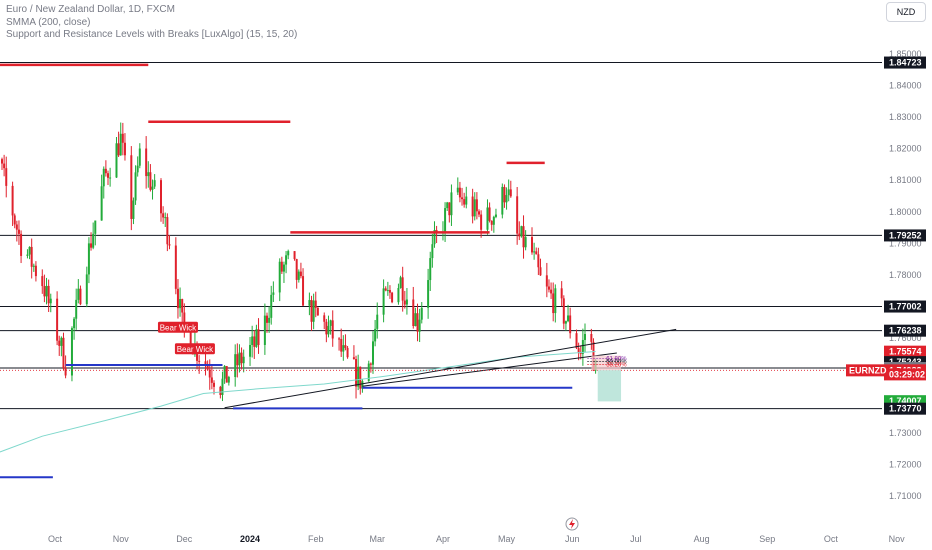 Image resolution: width=932 pixels, height=550 pixels. Describe the element at coordinates (90, 9) in the screenshot. I see `symbol-title: Euro / New Zealand Dollar, 1D, FXCM` at that location.